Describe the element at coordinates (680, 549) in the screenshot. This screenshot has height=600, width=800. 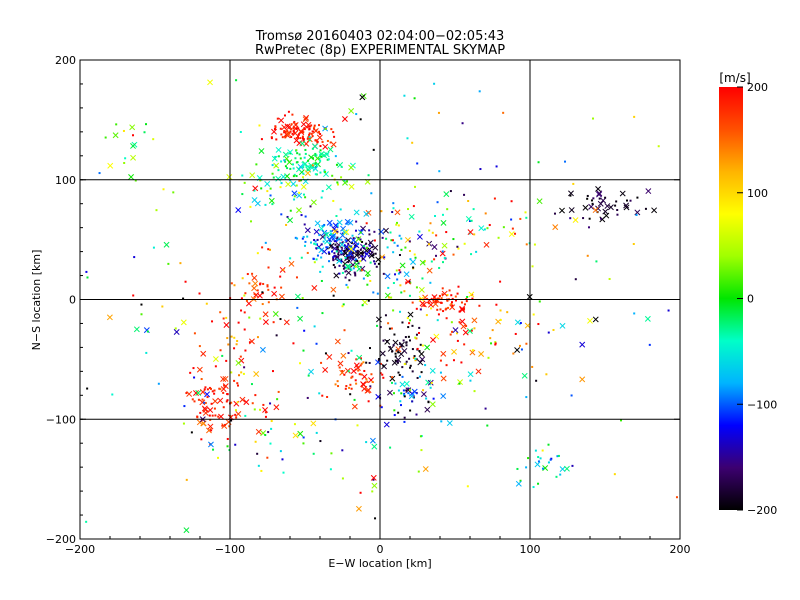
I see `x-tick-label: 200` at that location.